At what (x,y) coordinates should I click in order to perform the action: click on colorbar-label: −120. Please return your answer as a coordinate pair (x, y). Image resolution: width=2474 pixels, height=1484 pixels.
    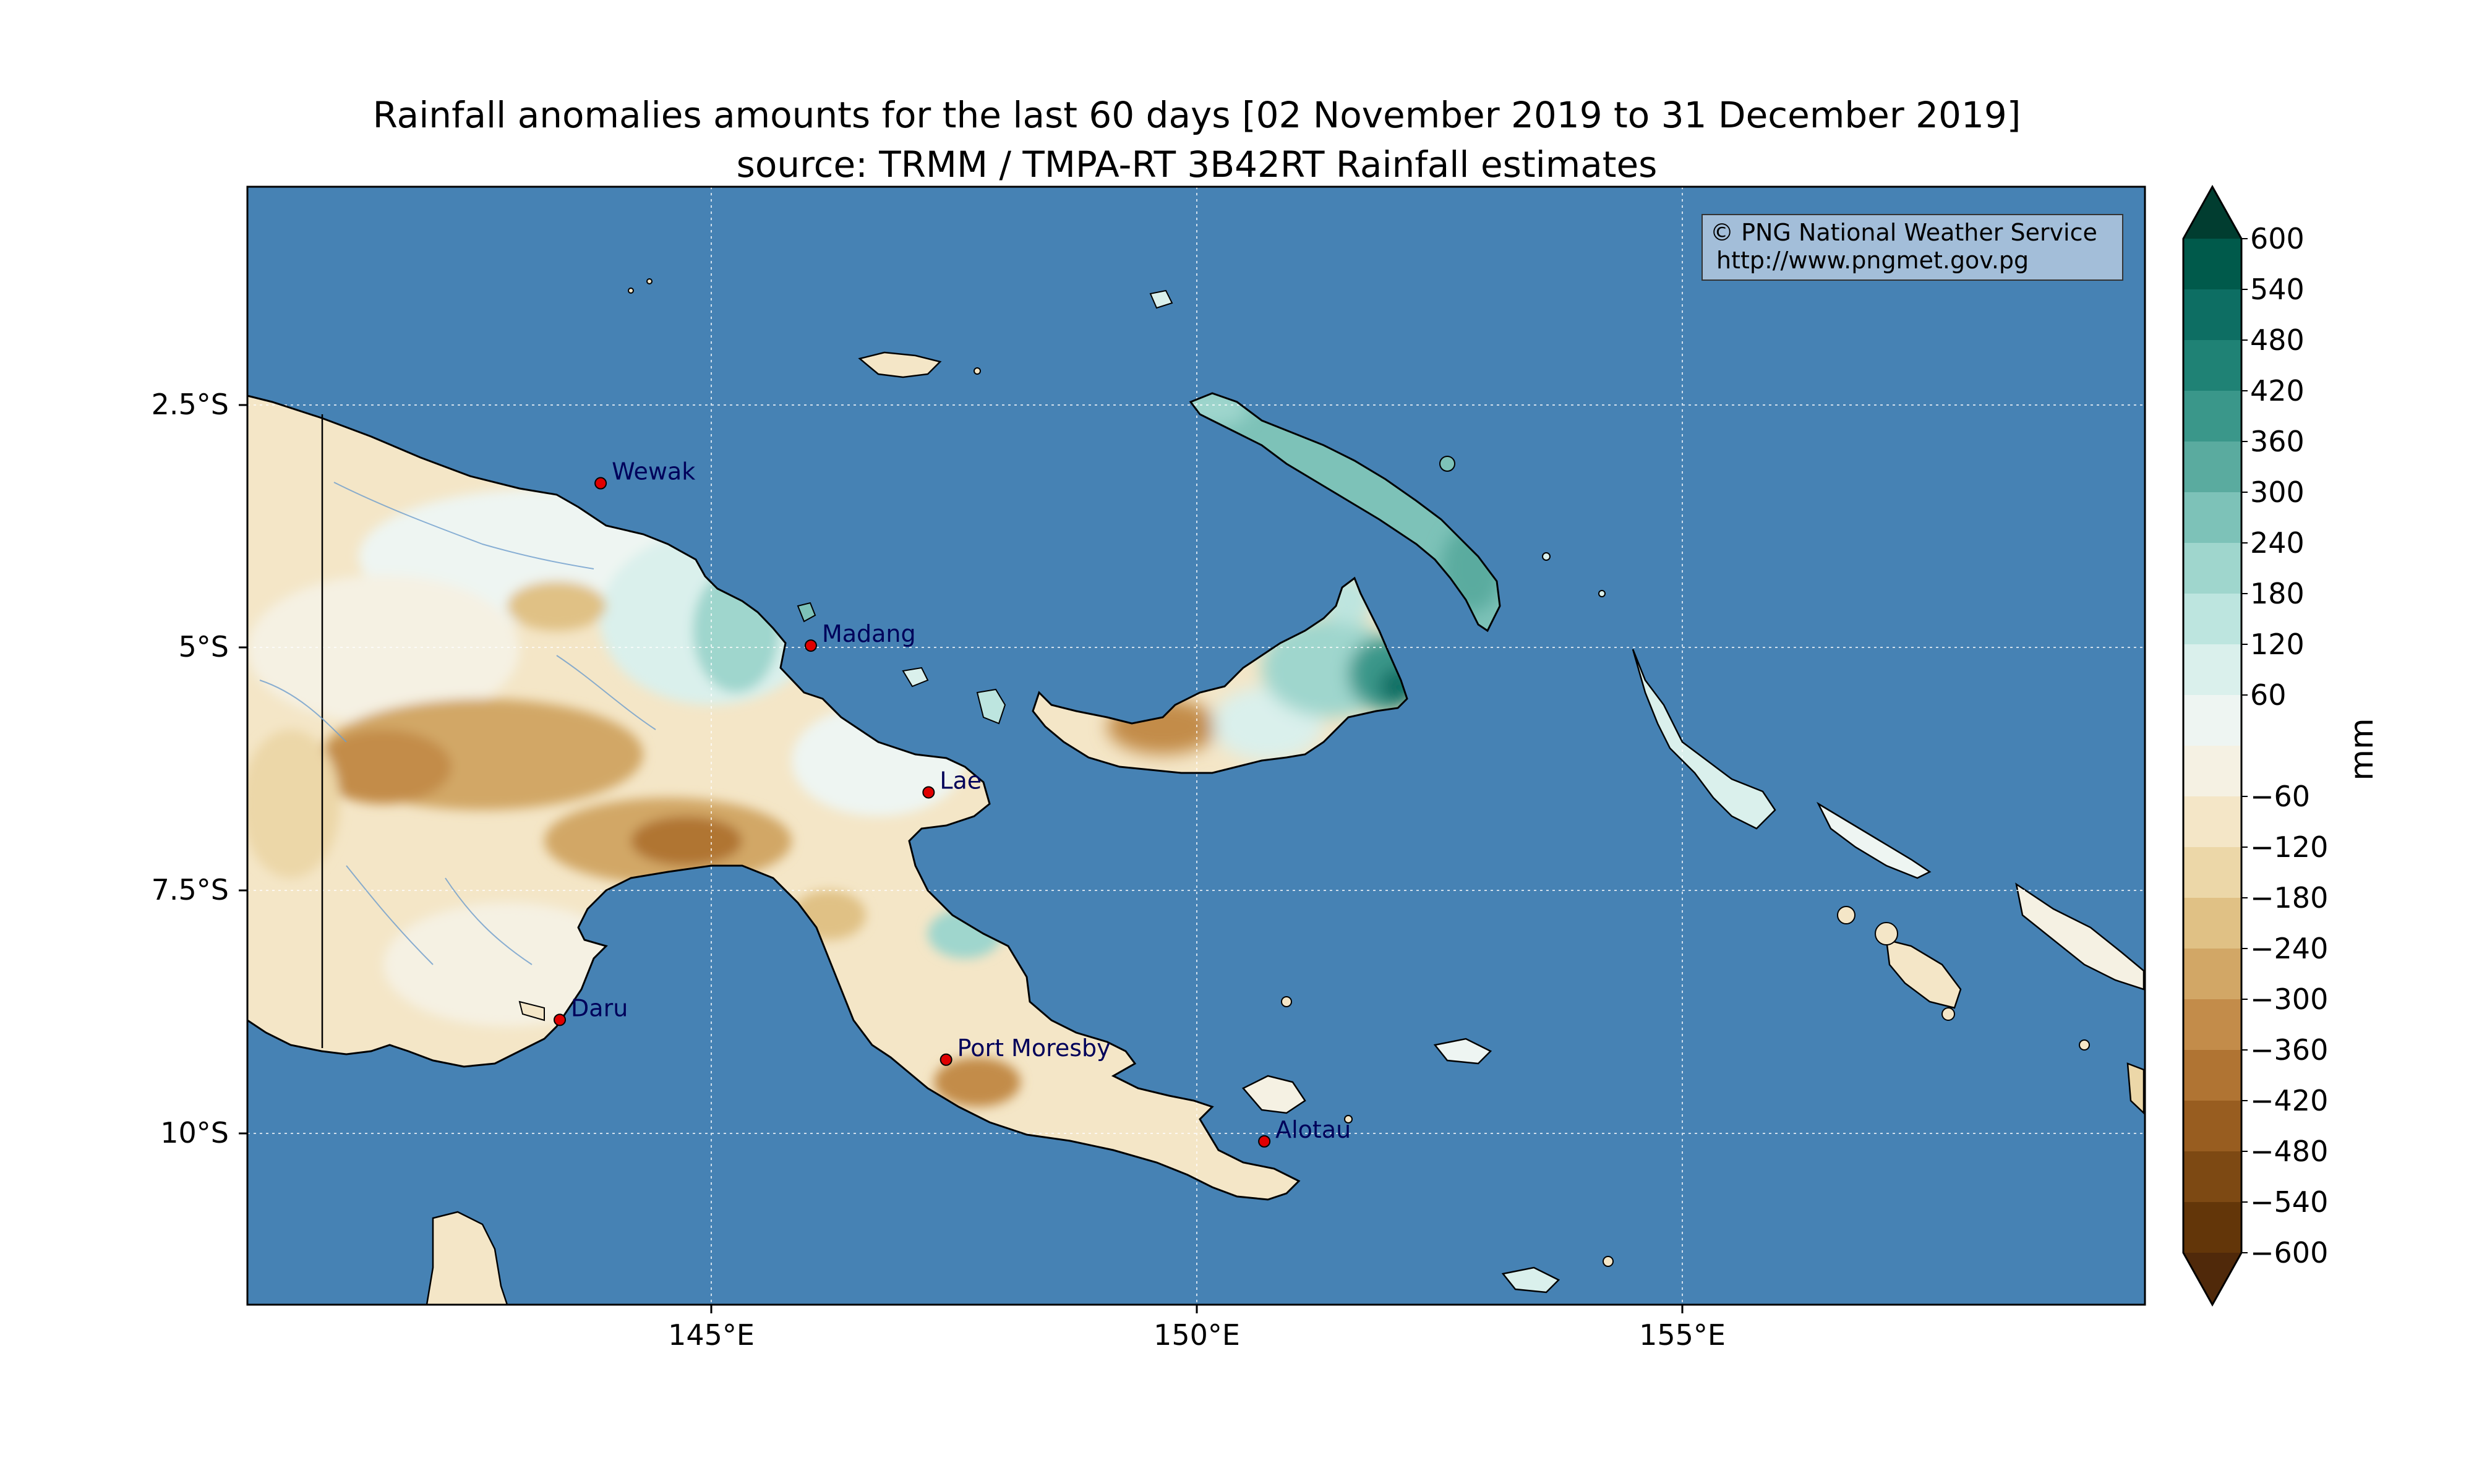
    Looking at the image, I should click on (2289, 847).